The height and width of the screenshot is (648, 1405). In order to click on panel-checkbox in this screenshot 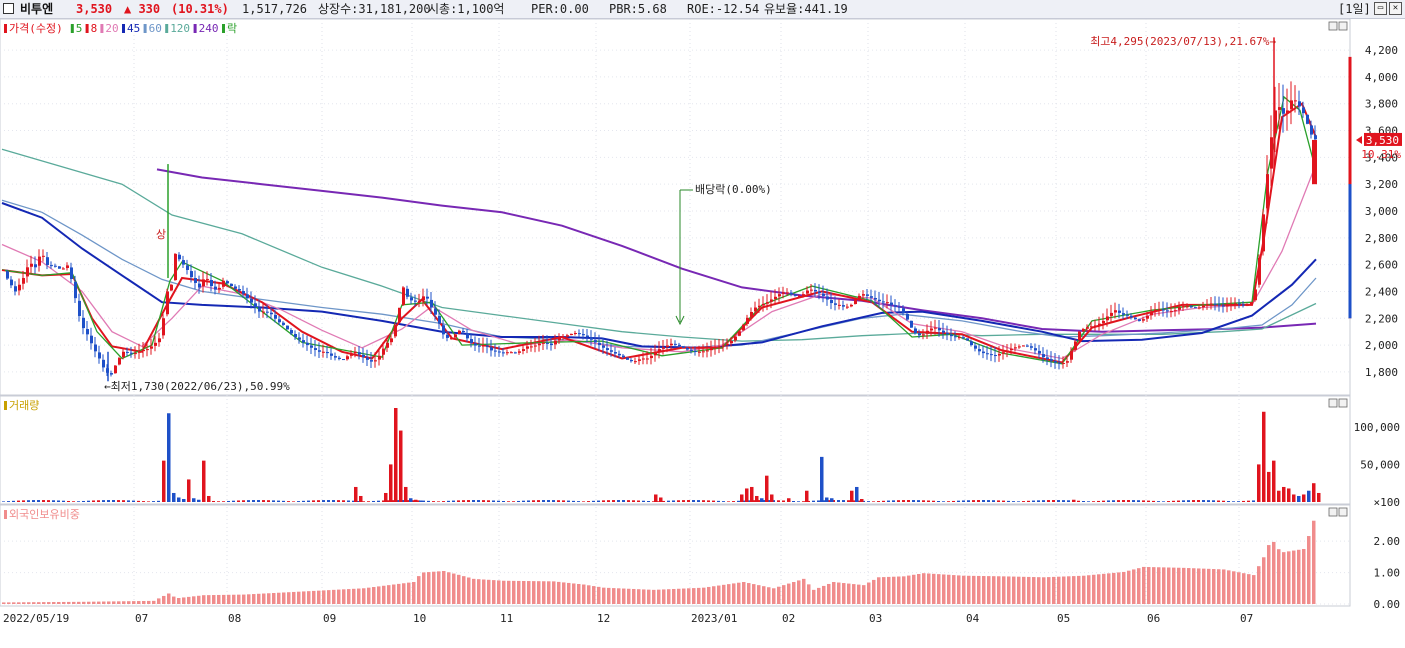, I will do `click(8, 8)`.